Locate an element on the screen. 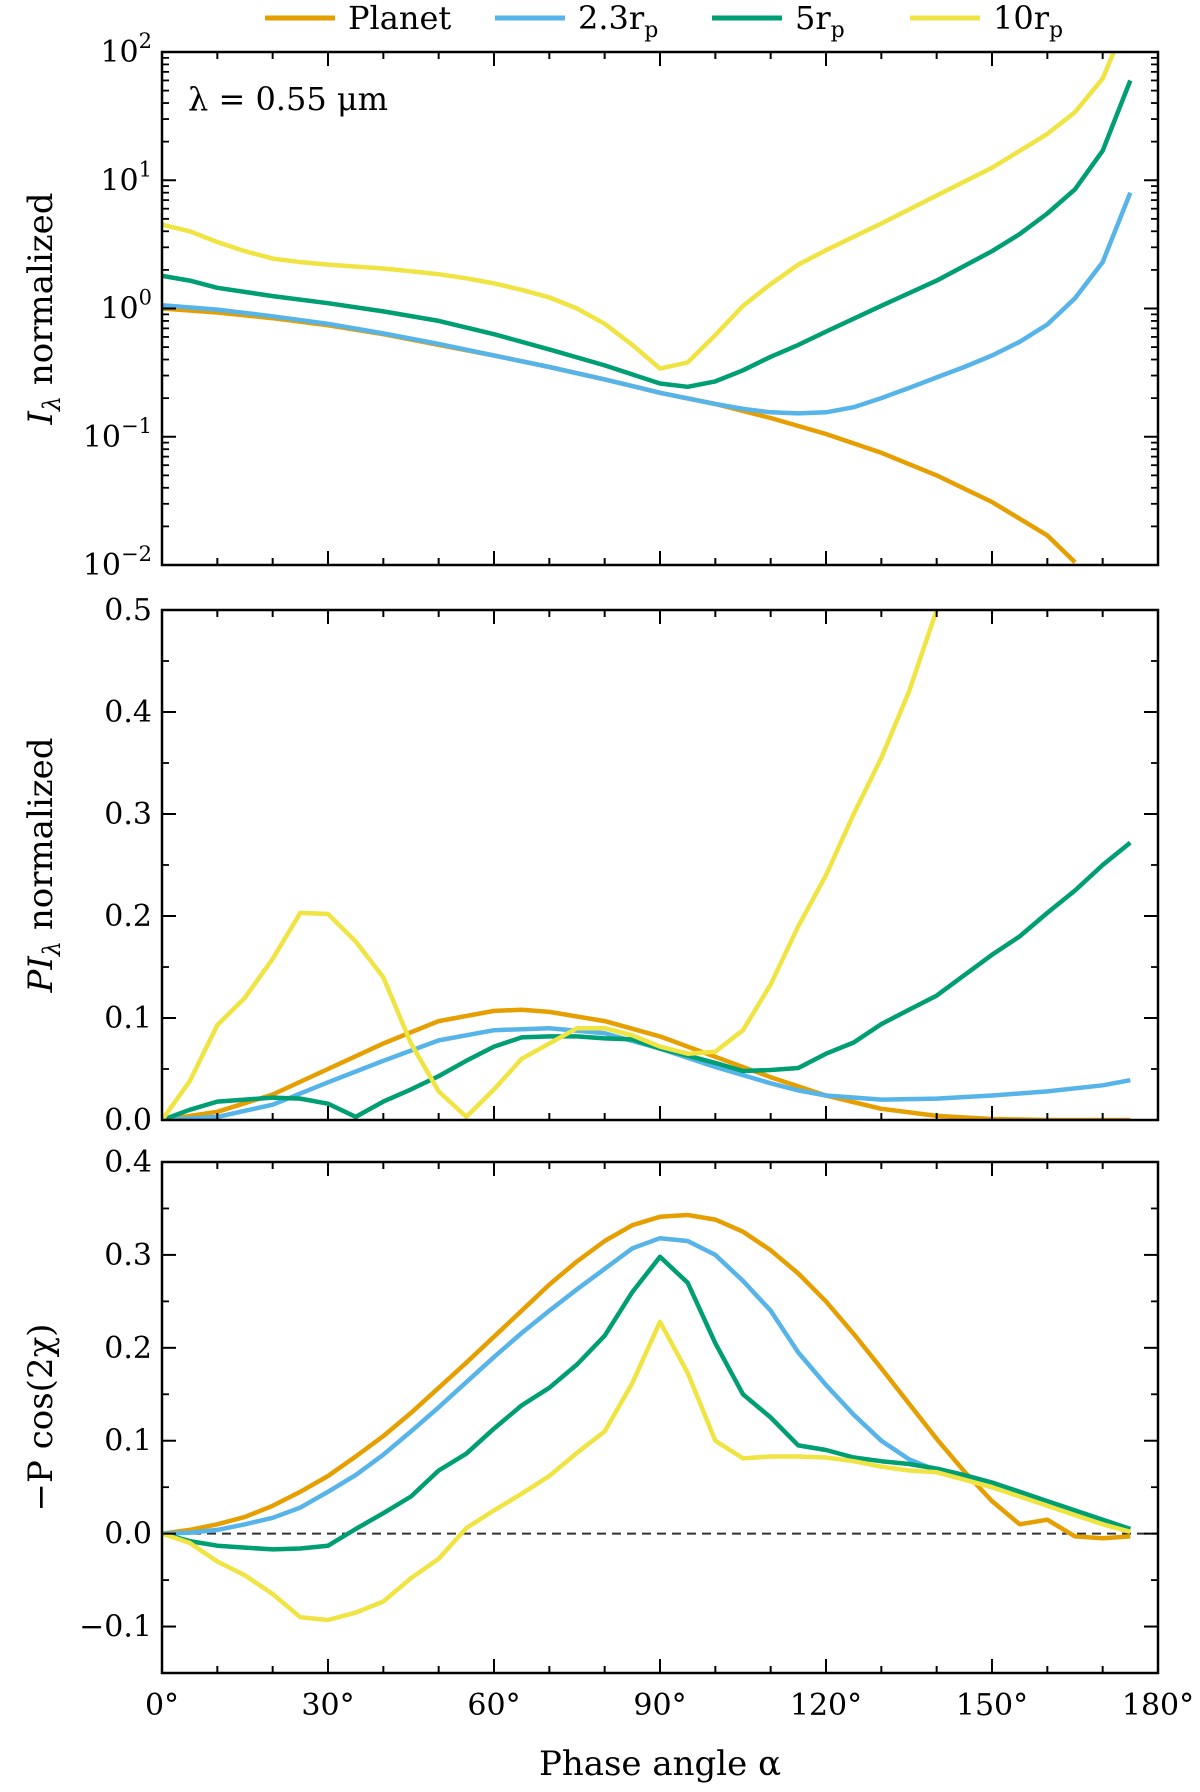 This screenshot has height=1792, width=1200. legend-label-main: 10r is located at coordinates (1021, 18).